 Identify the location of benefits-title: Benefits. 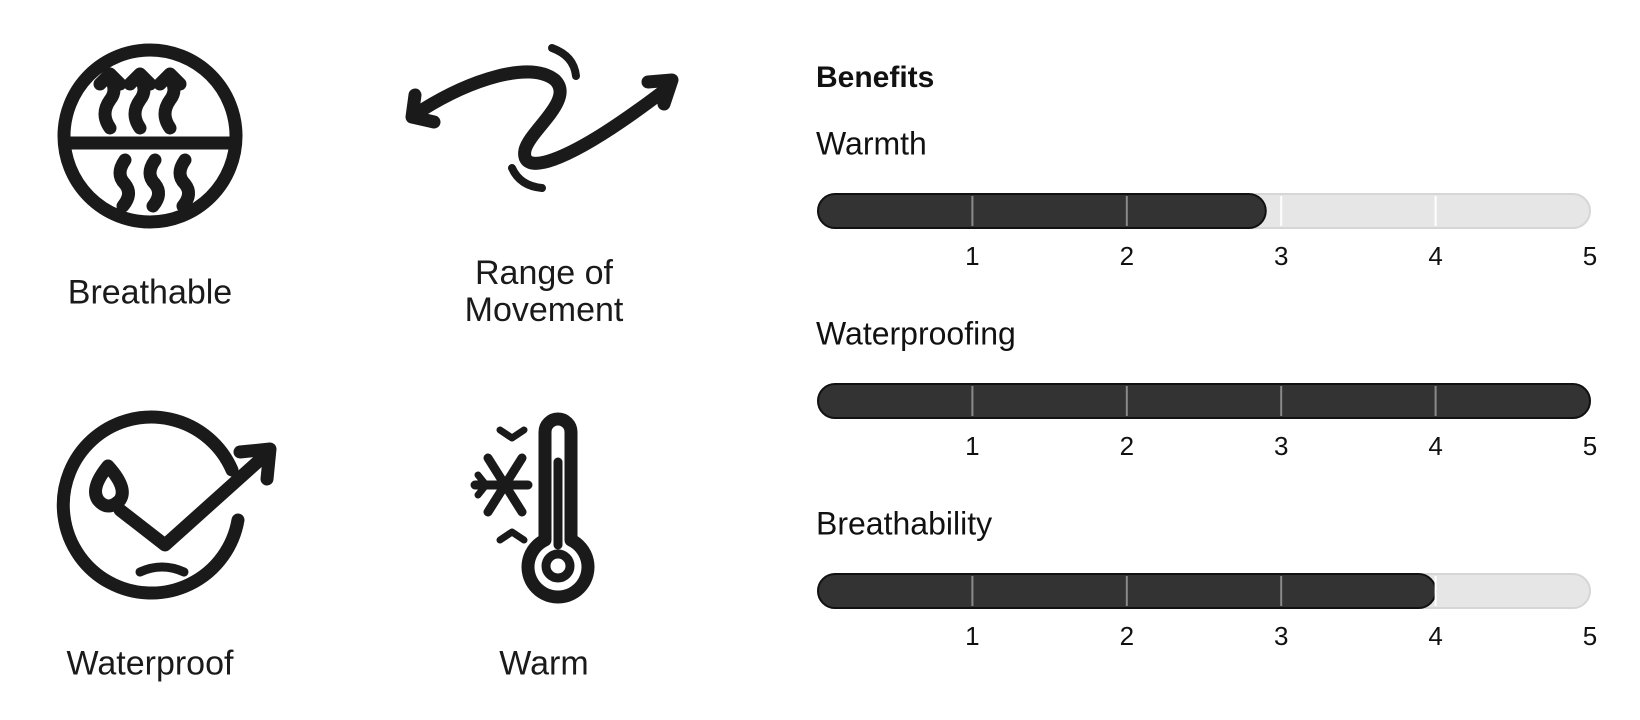
(875, 77).